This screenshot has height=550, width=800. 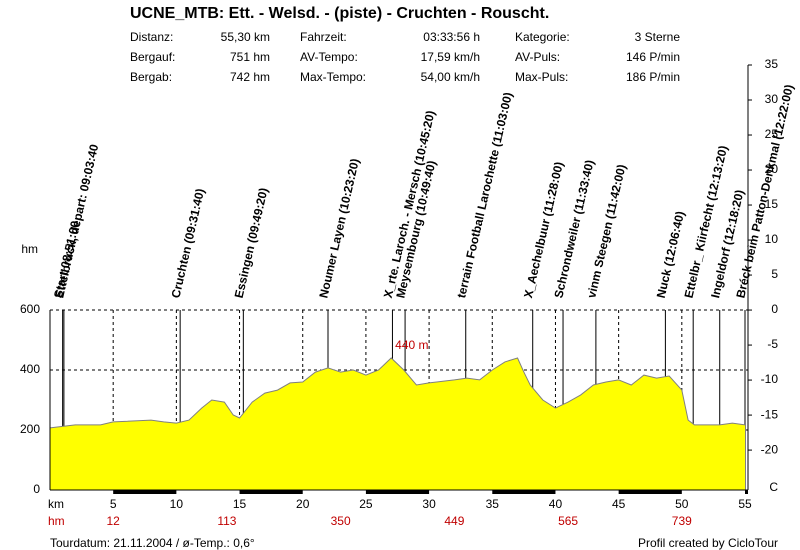 What do you see at coordinates (333, 77) in the screenshot?
I see `stat-label: Max-Tempo:` at bounding box center [333, 77].